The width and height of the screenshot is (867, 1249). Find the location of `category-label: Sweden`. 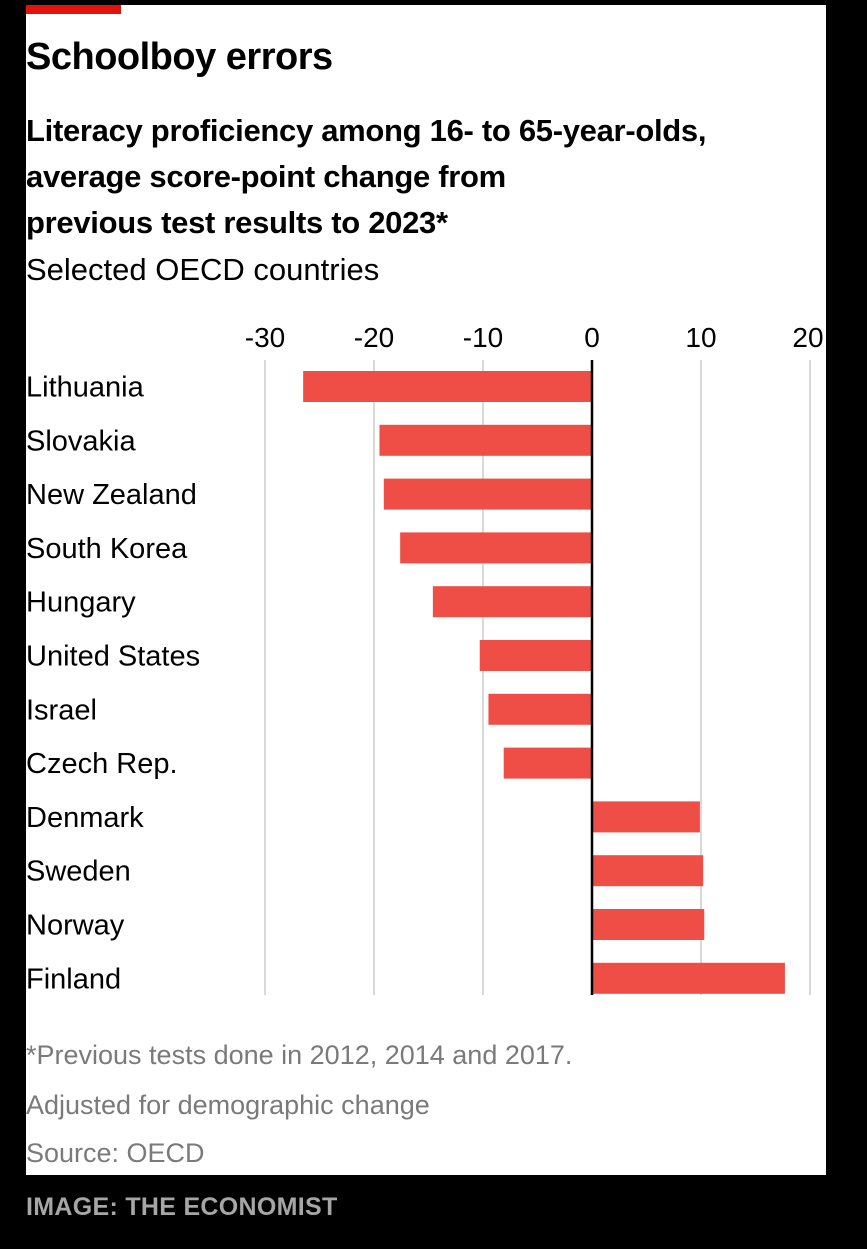

category-label: Sweden is located at coordinates (78, 872).